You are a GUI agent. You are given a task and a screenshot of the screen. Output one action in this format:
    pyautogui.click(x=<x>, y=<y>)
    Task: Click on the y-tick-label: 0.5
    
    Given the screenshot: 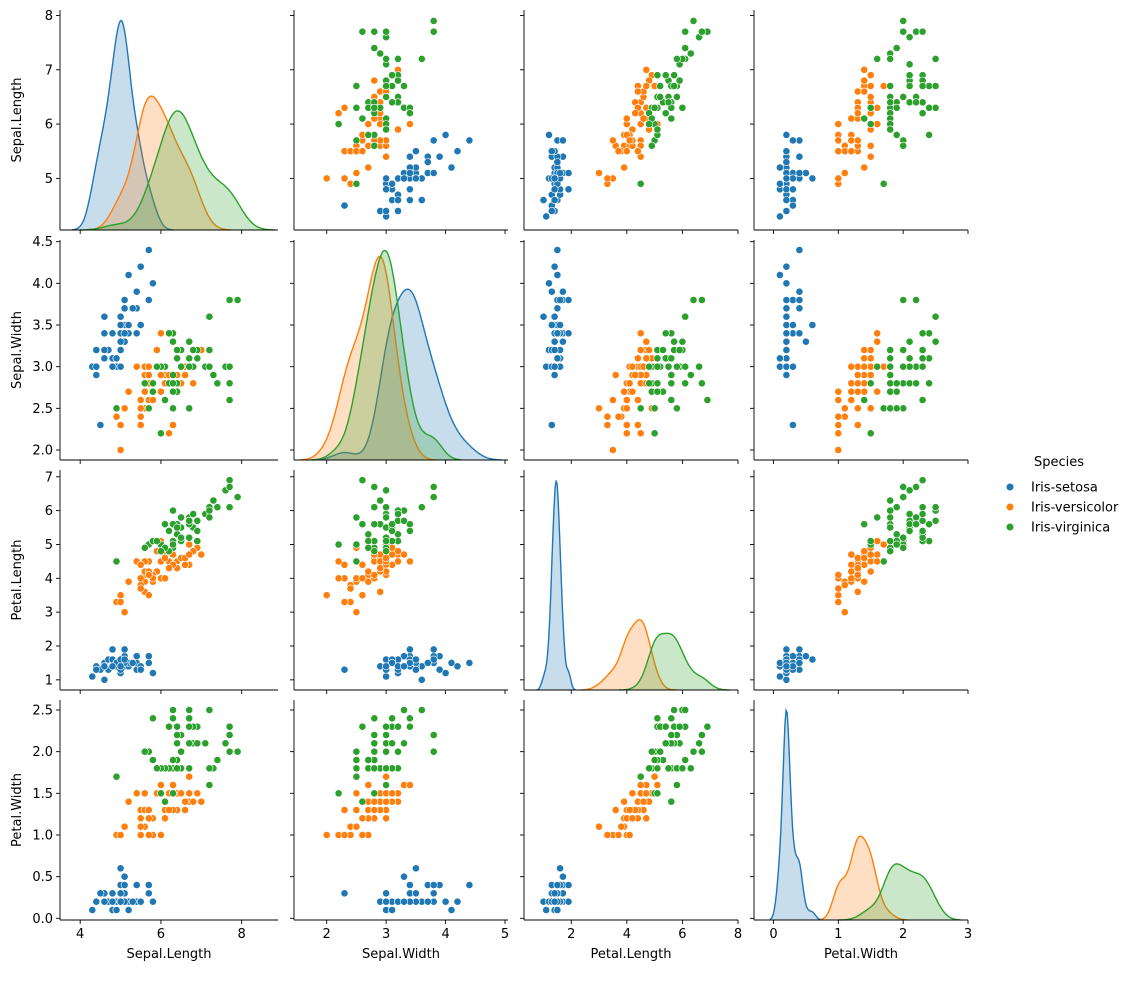 What is the action you would take?
    pyautogui.click(x=42, y=877)
    